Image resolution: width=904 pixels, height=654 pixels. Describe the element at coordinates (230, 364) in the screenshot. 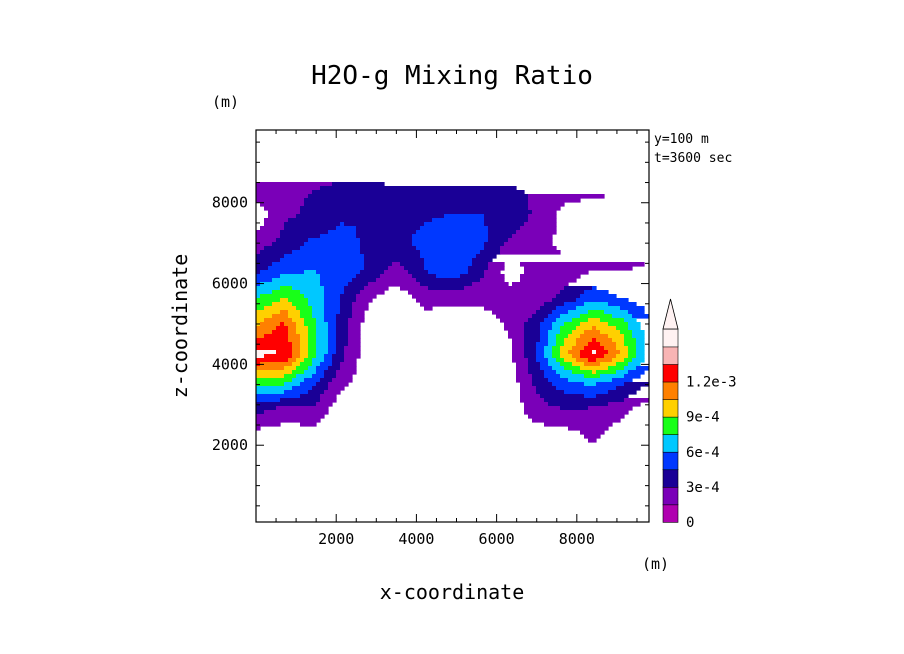

I see `y-tick-label: 4000` at that location.